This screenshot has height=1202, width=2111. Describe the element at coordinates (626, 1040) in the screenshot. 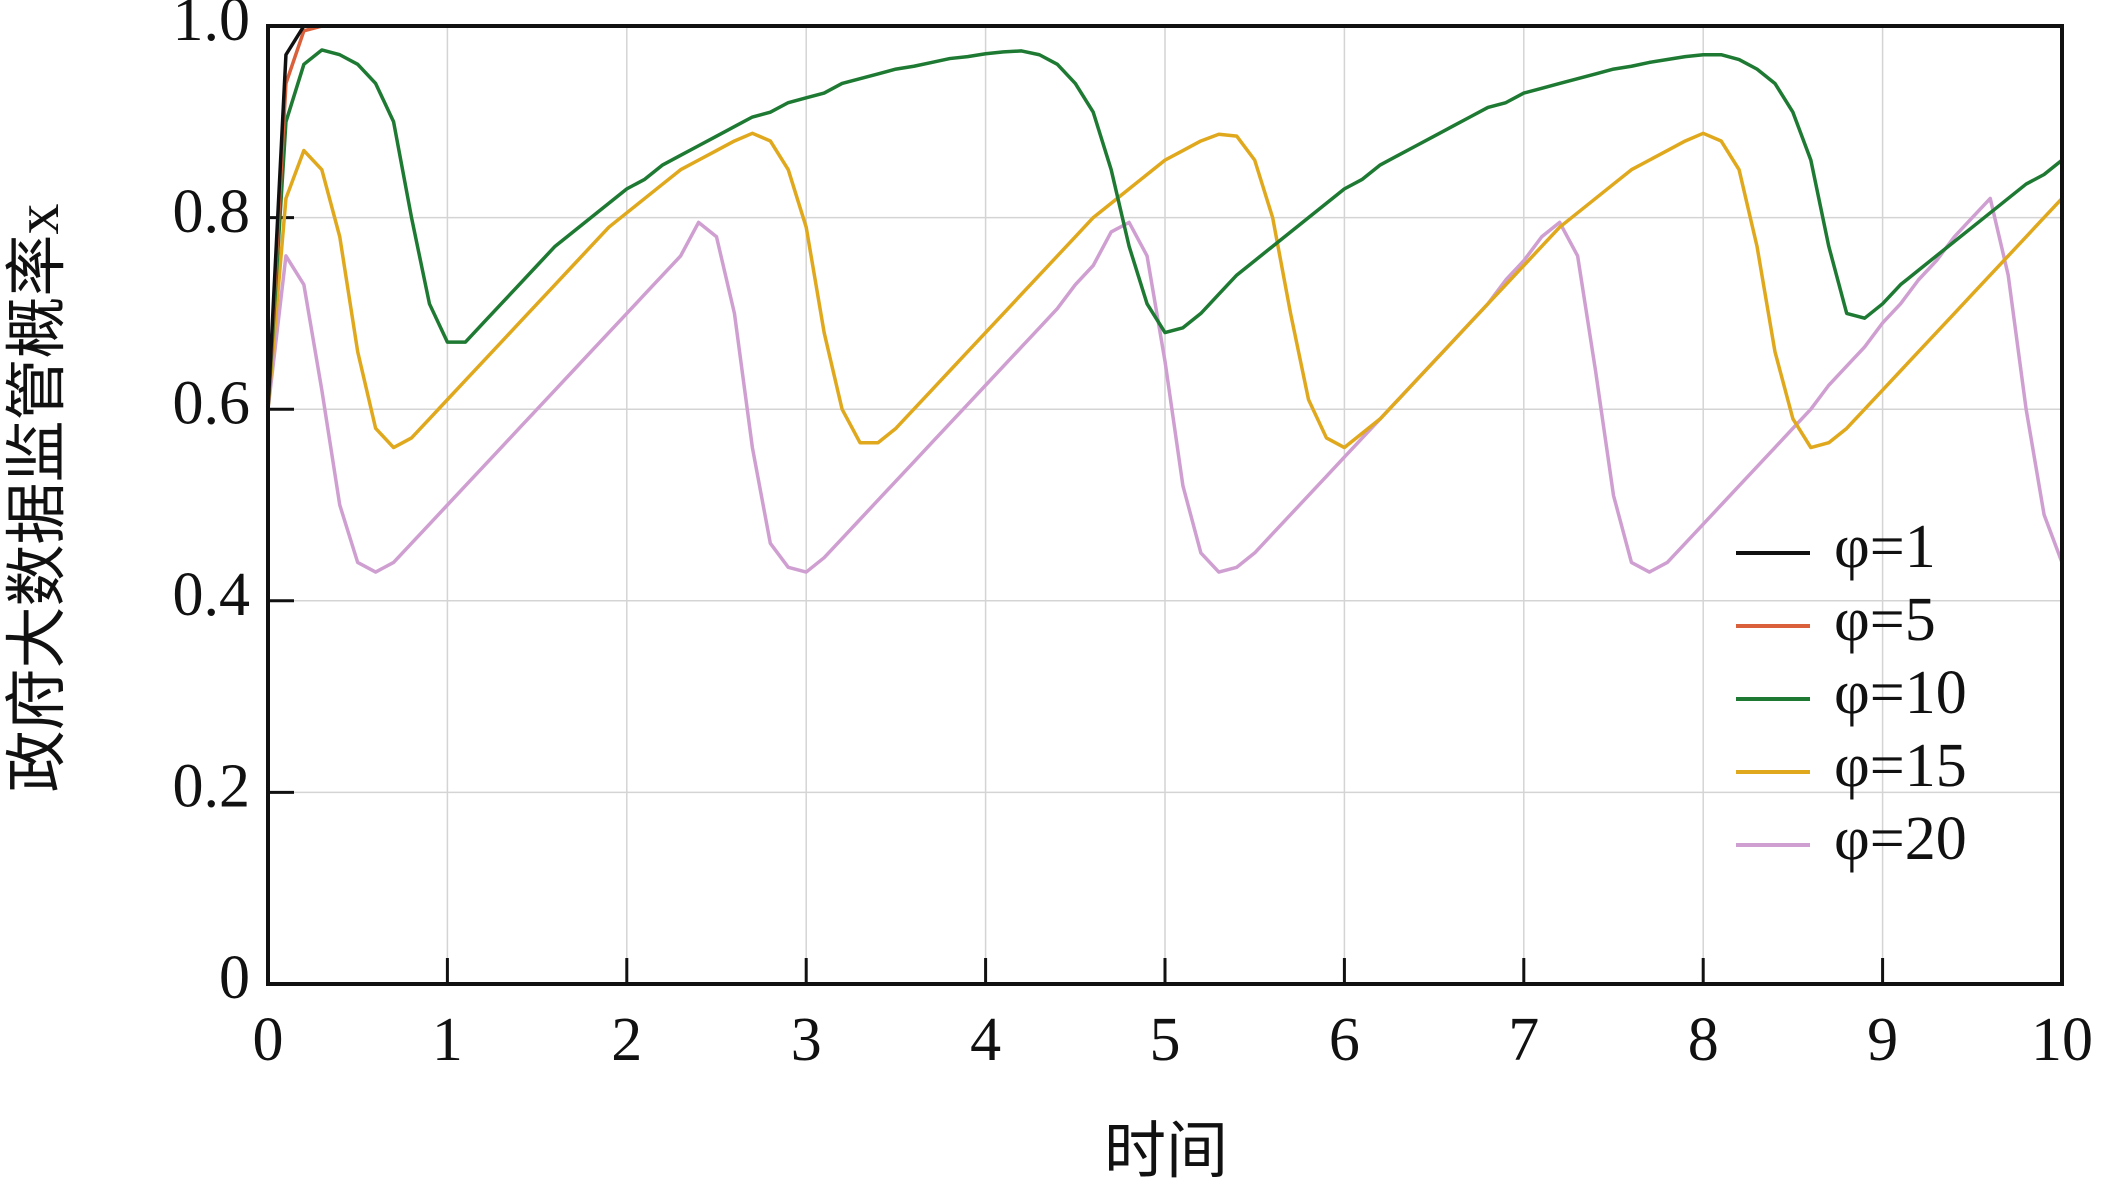

I see `x-tick-label: 2` at that location.